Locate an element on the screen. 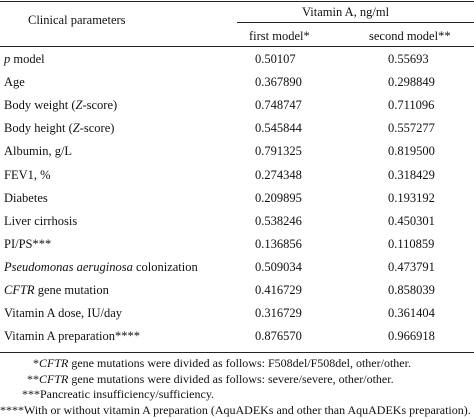  vitamin-a-header: Vitamin A, ng/ml is located at coordinates (346, 12).